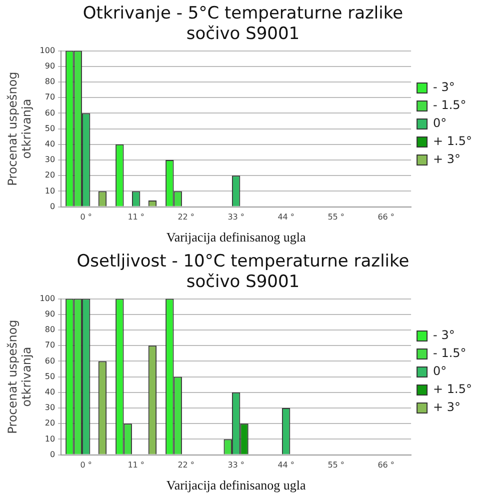  Describe the element at coordinates (243, 24) in the screenshot. I see `chart-title: Otkrivanje - 5°C temperaturne razlike sočivo S9001` at that location.